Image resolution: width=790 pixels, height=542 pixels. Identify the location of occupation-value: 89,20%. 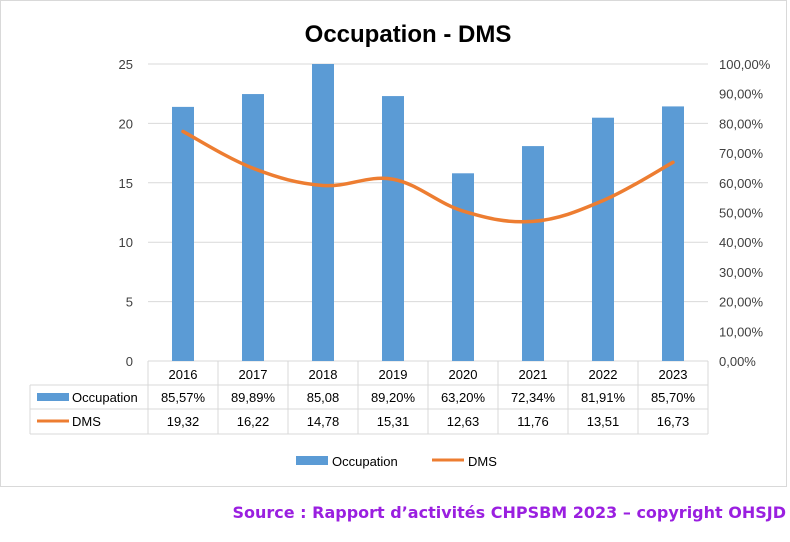
(393, 397).